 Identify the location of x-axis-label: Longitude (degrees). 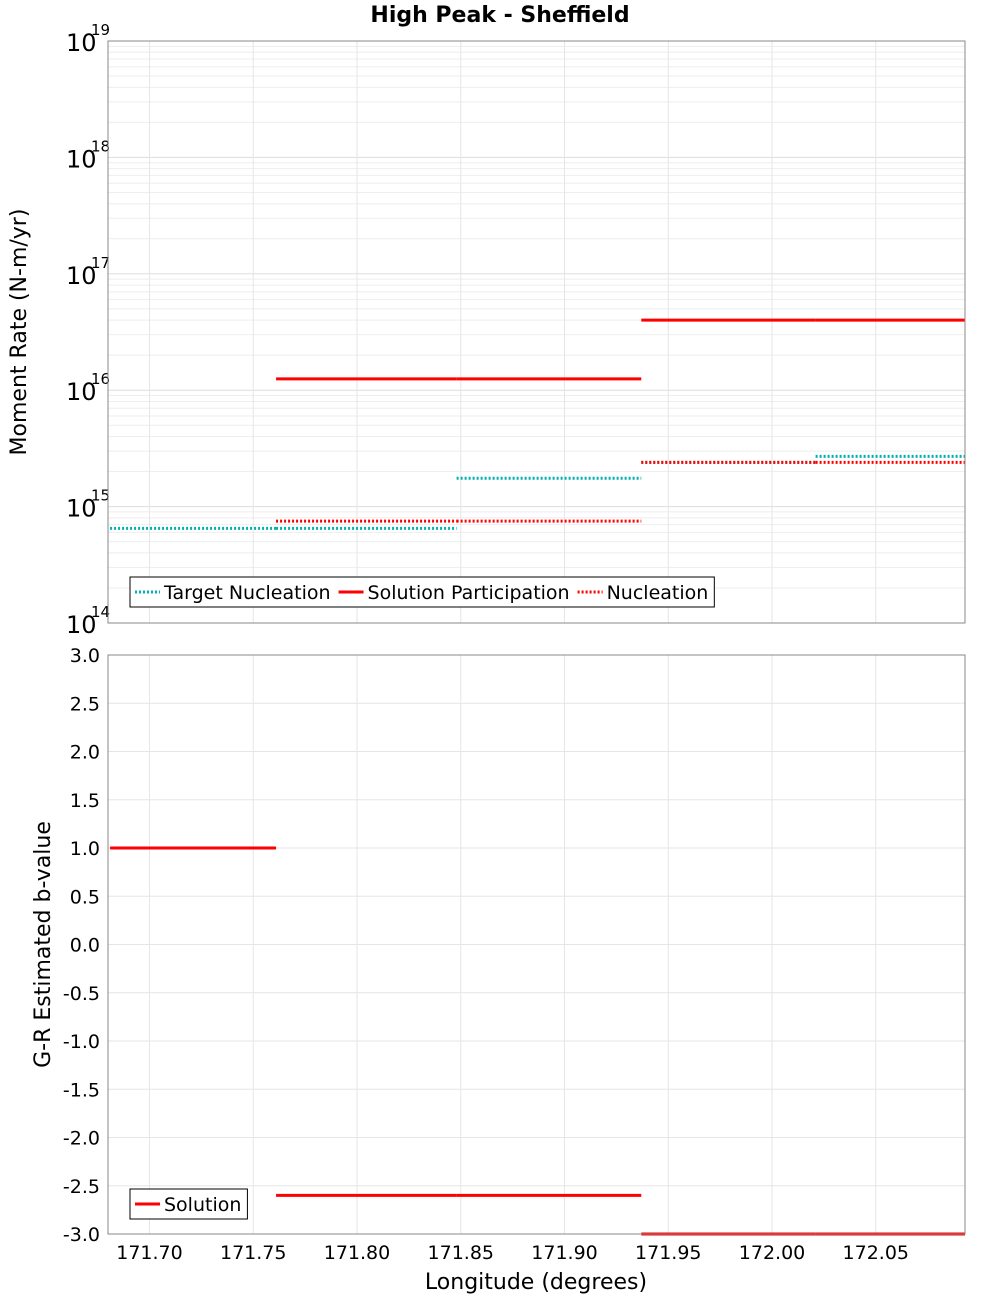
(536, 1282).